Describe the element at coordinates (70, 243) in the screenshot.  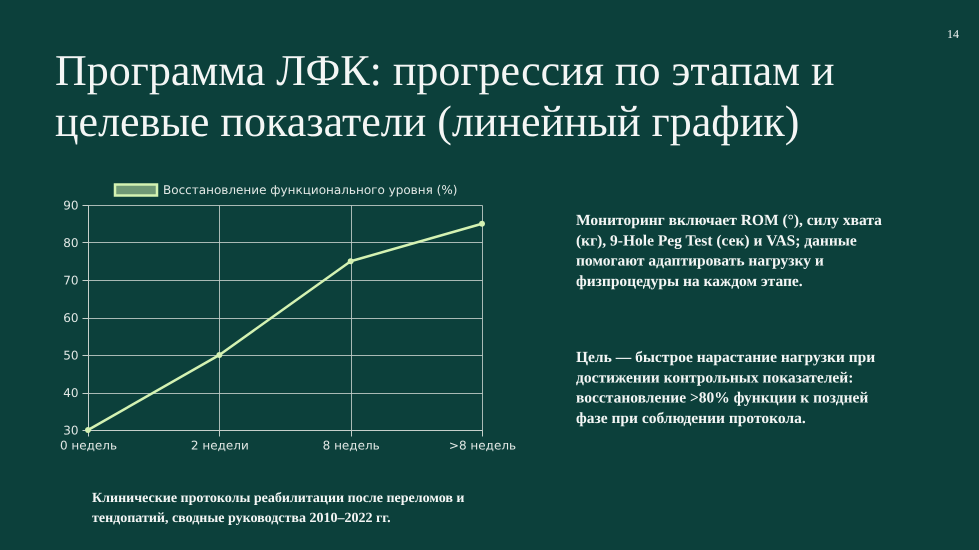
I see `y-tick-label: 80` at that location.